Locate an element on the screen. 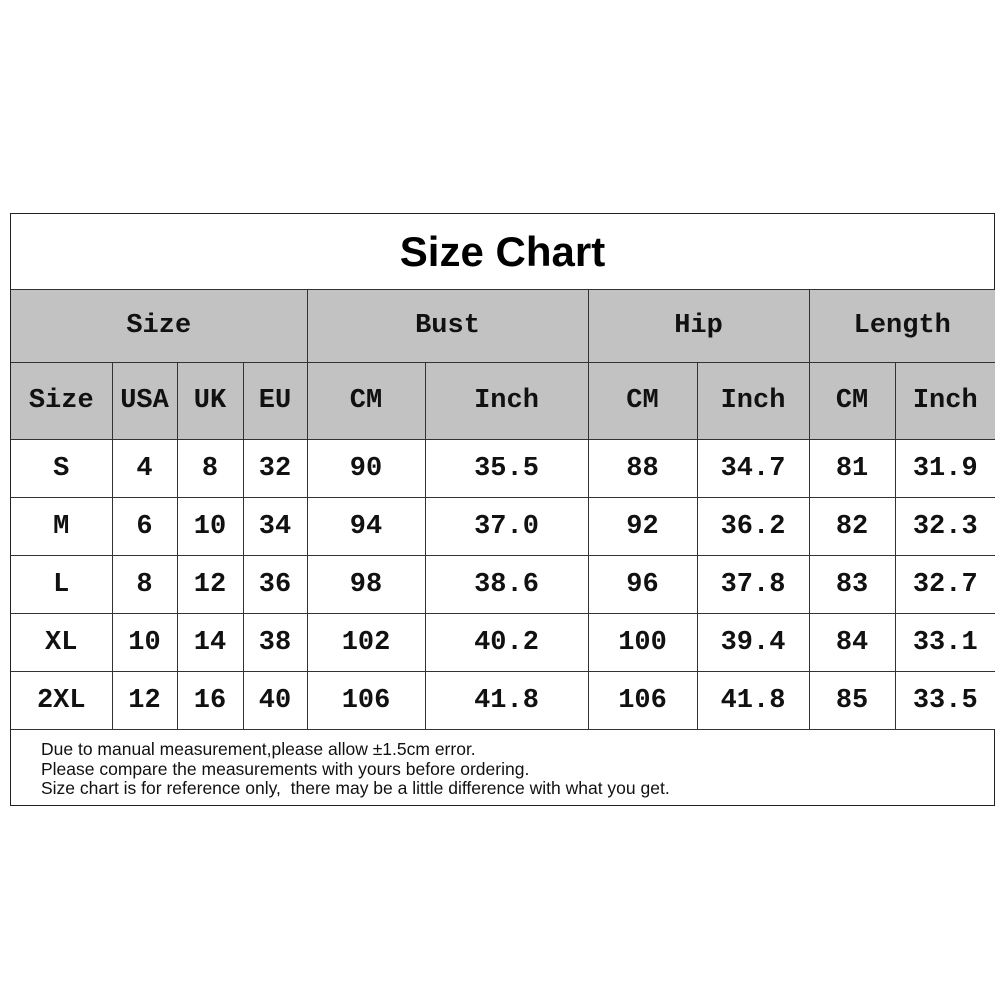 The width and height of the screenshot is (1001, 1001). chart-title: Size Chart is located at coordinates (502, 252).